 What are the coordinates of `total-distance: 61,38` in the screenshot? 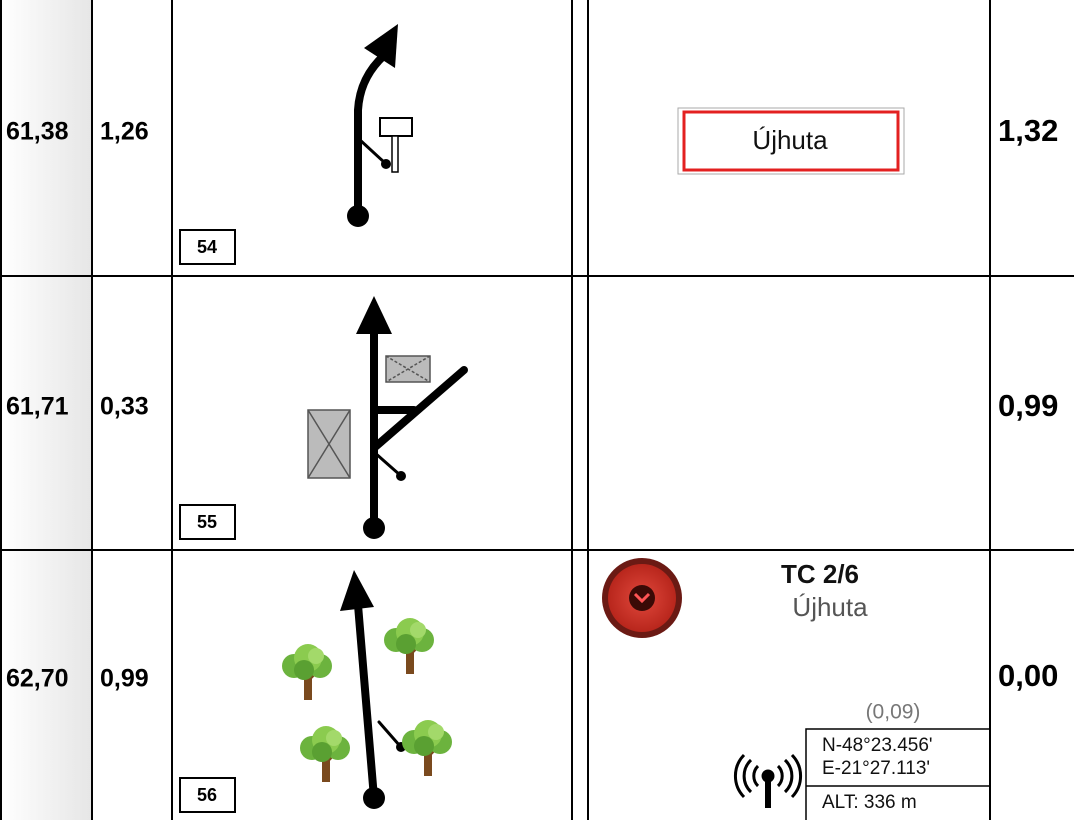 It's located at (37, 132).